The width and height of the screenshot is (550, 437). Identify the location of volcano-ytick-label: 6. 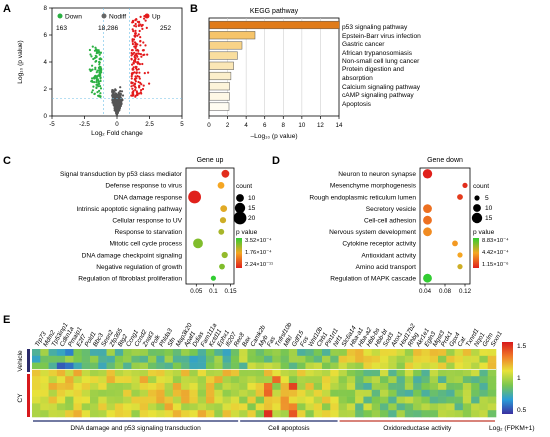
(46, 35).